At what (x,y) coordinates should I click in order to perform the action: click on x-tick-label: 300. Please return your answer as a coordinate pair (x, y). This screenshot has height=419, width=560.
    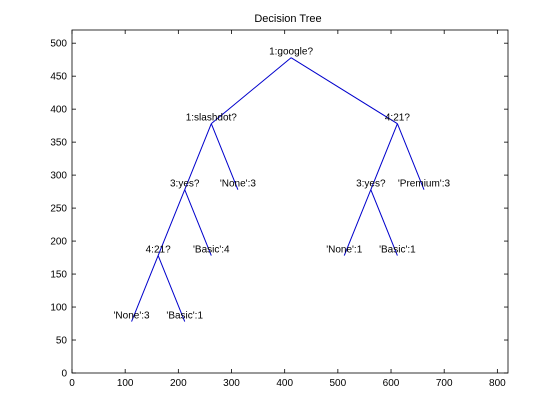
    Looking at the image, I should click on (231, 383).